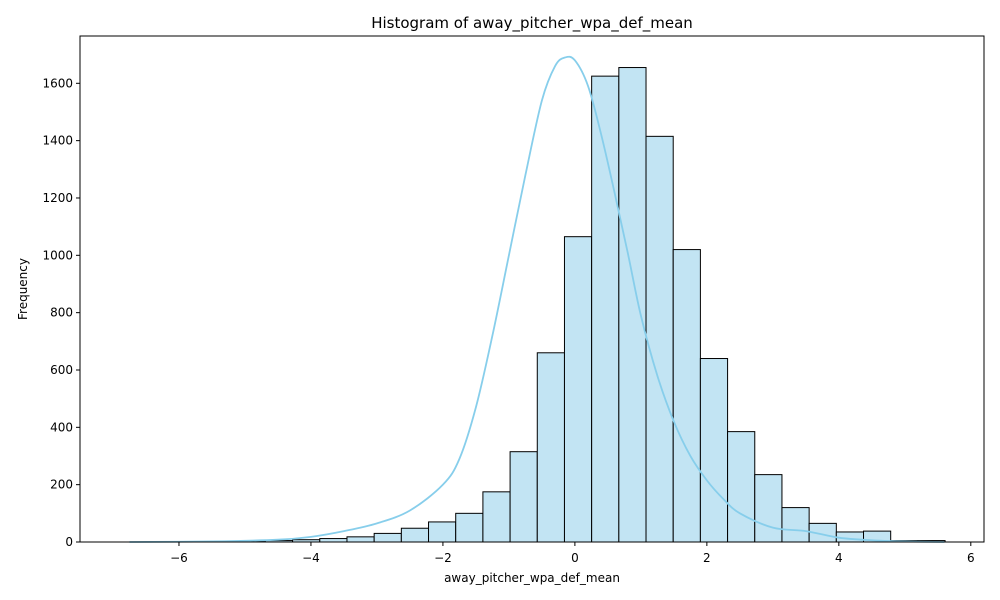  Describe the element at coordinates (532, 578) in the screenshot. I see `x-axis-label: away_pitcher_wpa_def_mean` at that location.